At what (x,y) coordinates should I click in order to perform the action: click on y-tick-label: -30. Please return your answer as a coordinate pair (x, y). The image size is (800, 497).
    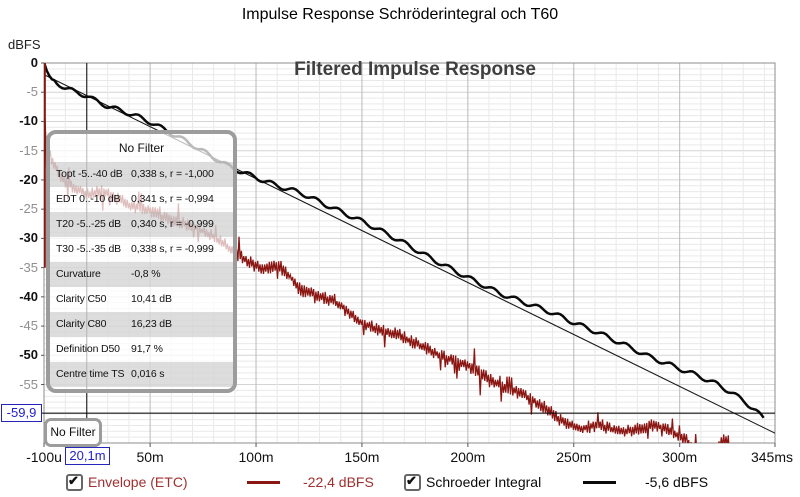
    Looking at the image, I should click on (28, 238).